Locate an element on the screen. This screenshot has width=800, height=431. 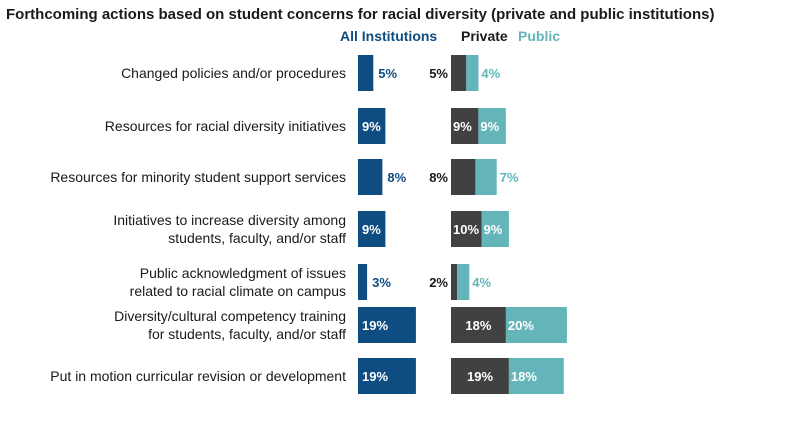
value-label-private-6: 19% is located at coordinates (480, 376).